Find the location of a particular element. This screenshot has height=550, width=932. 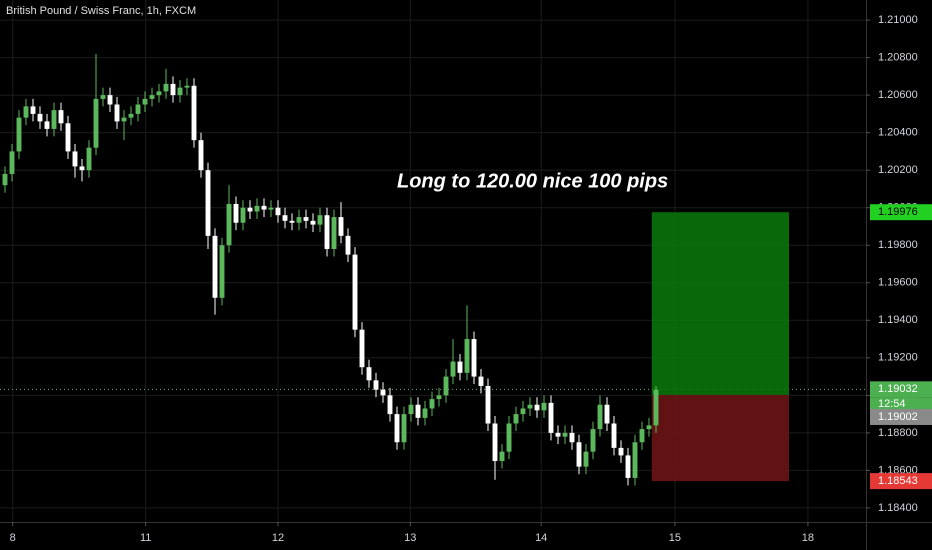

position-tool is located at coordinates (720, 347).